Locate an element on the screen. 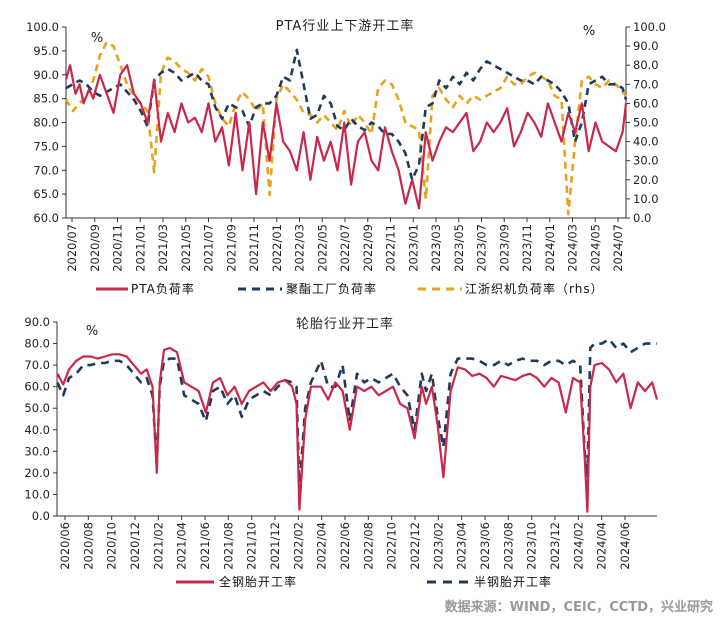  chart2-x-tick-label: 2022/02 is located at coordinates (298, 546).